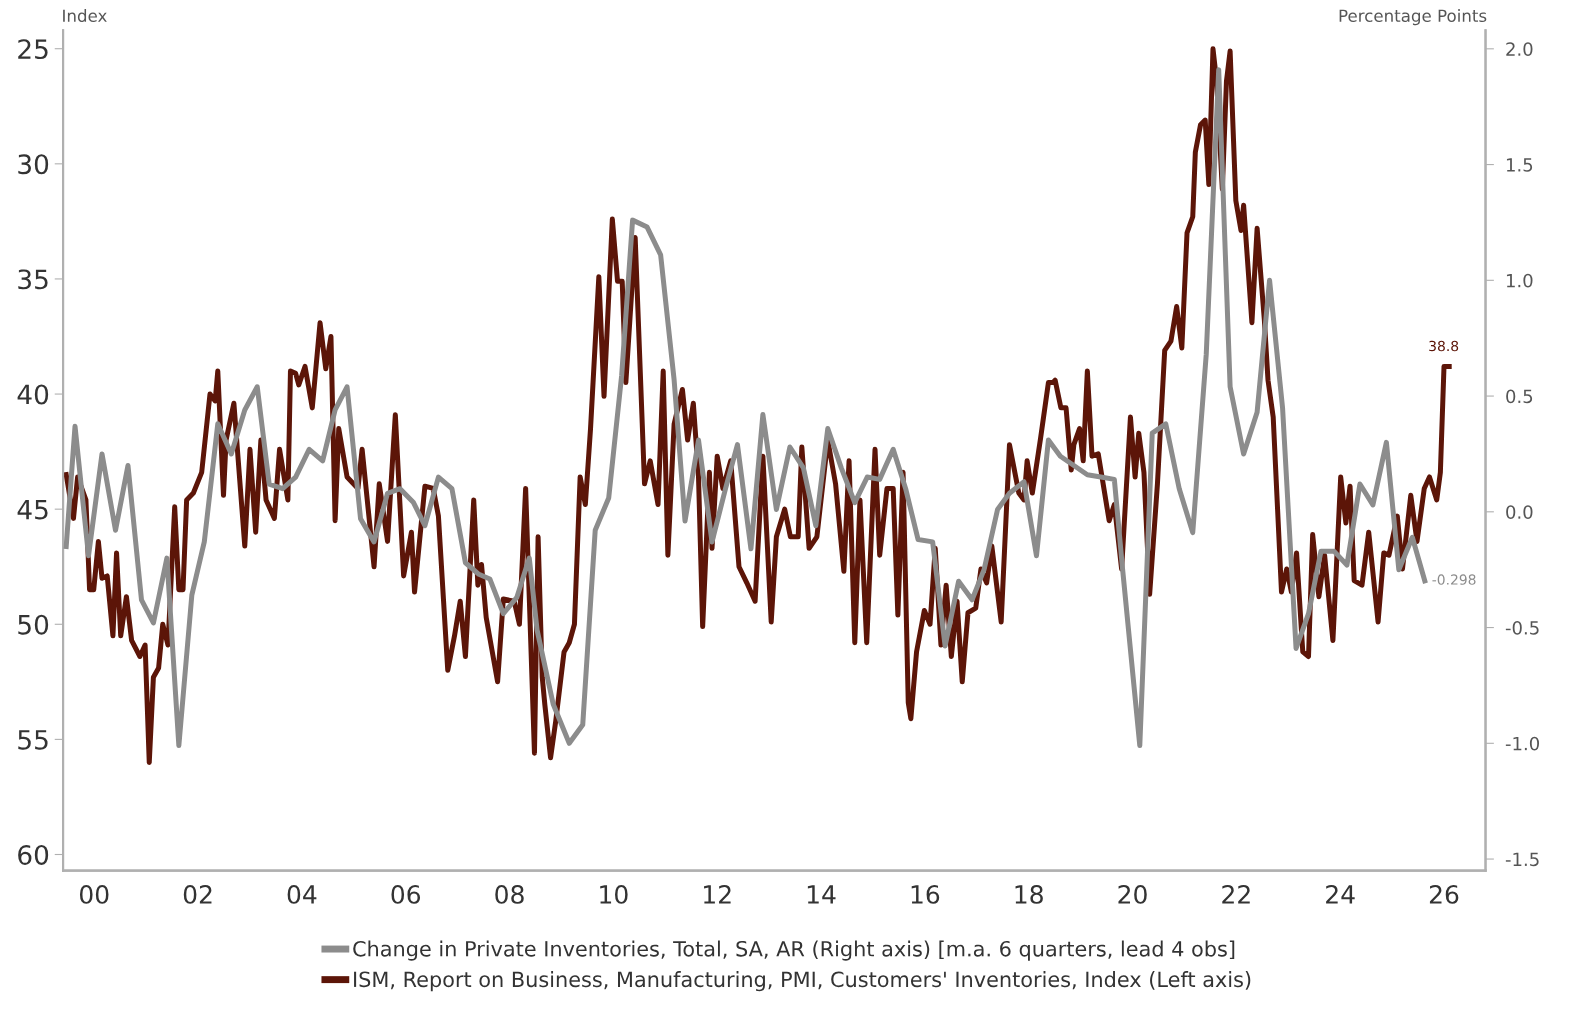  What do you see at coordinates (1519, 280) in the screenshot?
I see `y2-tick-label: 1.0` at bounding box center [1519, 280].